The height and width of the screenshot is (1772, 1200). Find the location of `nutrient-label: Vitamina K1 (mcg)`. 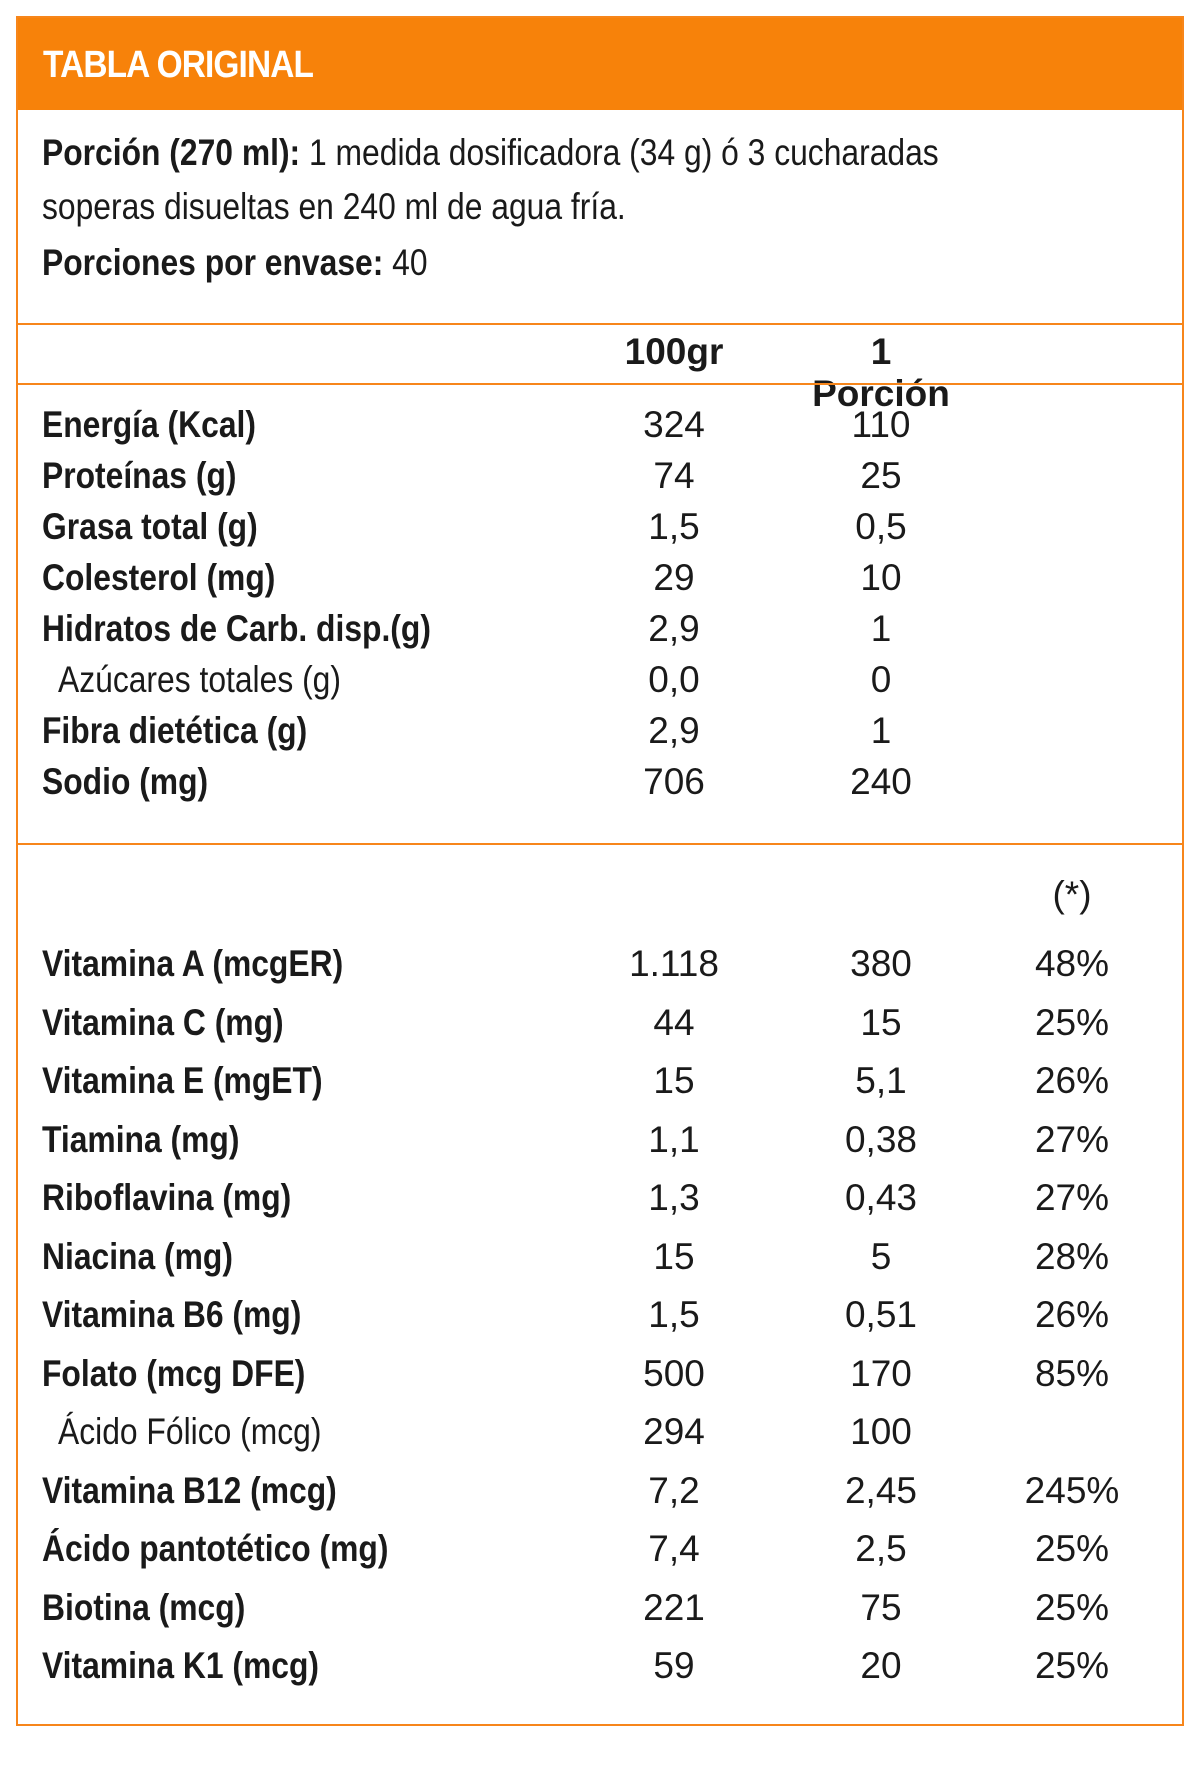

nutrient-label: Vitamina K1 (mcg) is located at coordinates (181, 1665).